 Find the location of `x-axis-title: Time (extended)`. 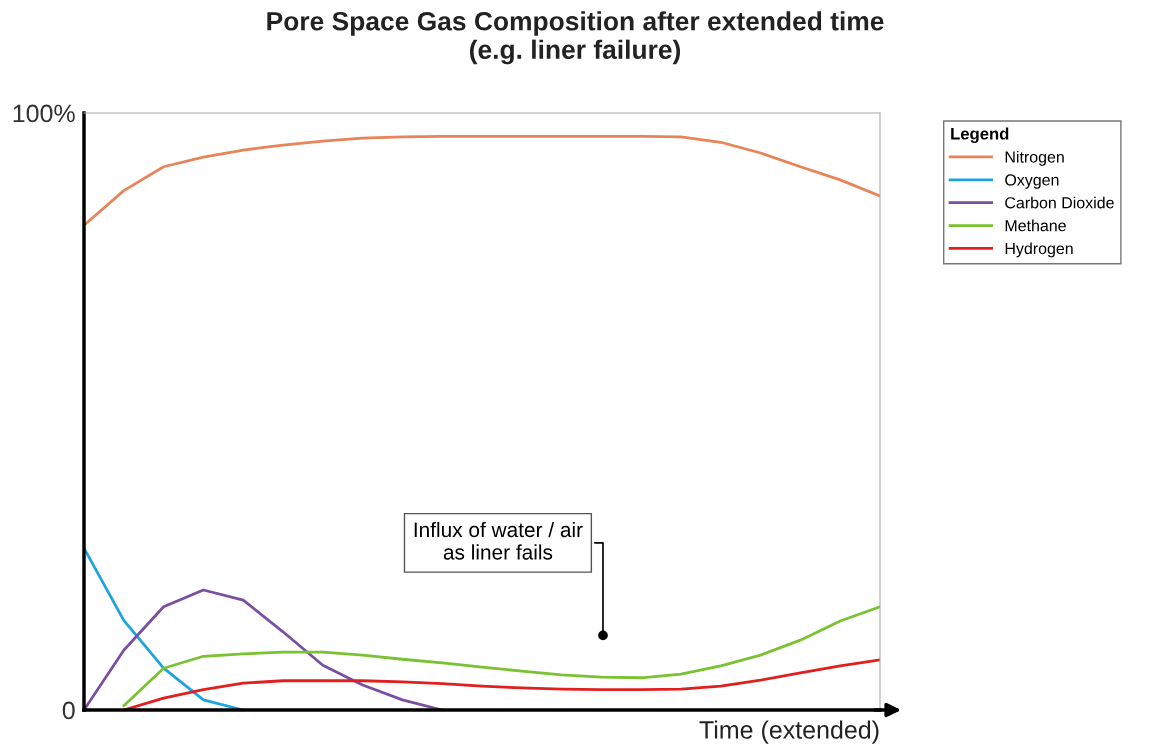

x-axis-title: Time (extended) is located at coordinates (789, 732).